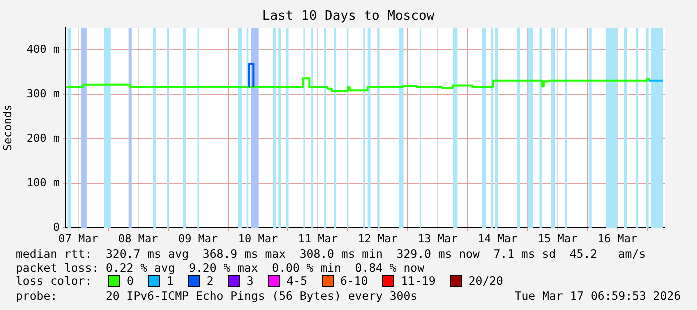  What do you see at coordinates (78, 239) in the screenshot?
I see `x-tick-label: 07 Mar` at bounding box center [78, 239].